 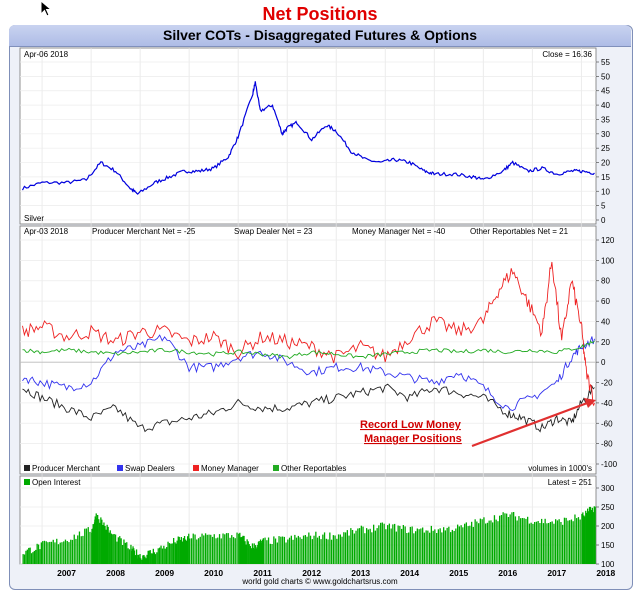 I want to click on y-tick-label: 80, so click(x=605, y=281).